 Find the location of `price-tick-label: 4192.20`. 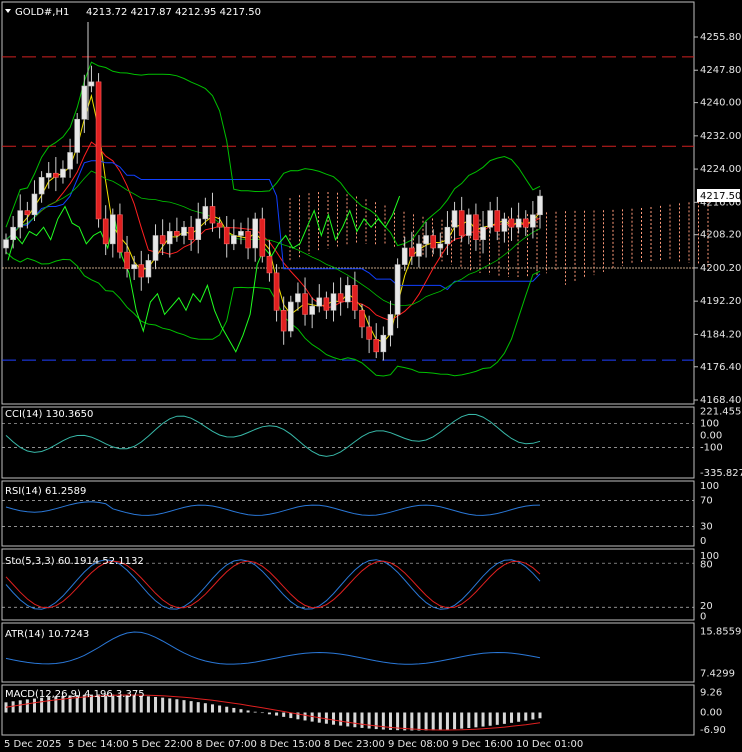

price-tick-label: 4192.20 is located at coordinates (720, 301).